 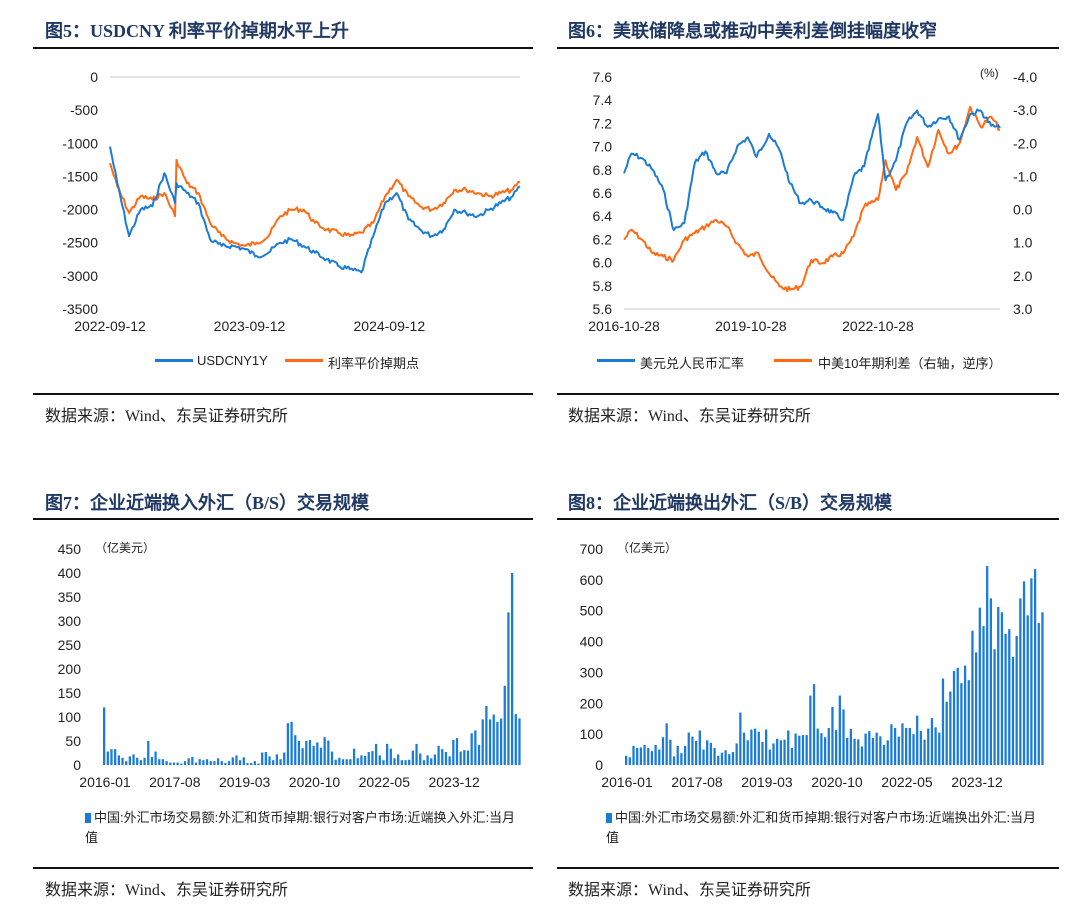 What do you see at coordinates (305, 828) in the screenshot?
I see `chart7-legend: 中国:外汇市场交易额:外汇和货币掉期:银行对客户市场:近端换入外汇:当月值` at bounding box center [305, 828].